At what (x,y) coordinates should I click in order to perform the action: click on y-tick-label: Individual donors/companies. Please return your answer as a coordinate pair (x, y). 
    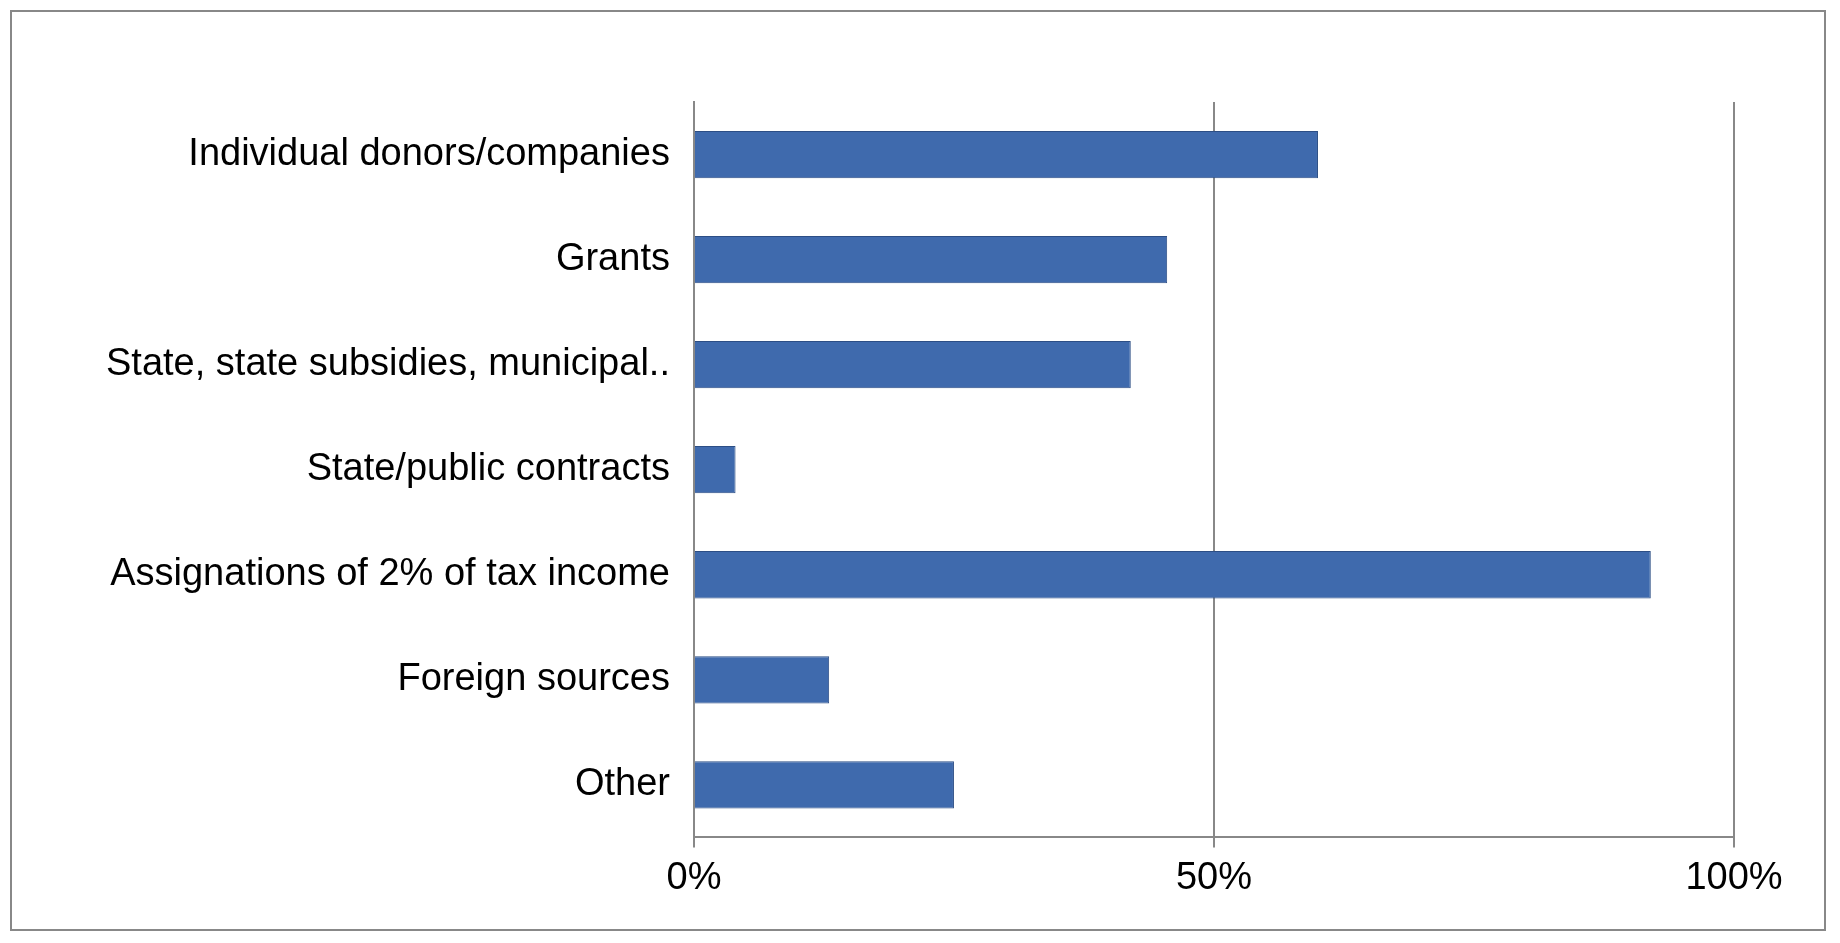
    Looking at the image, I should click on (429, 152).